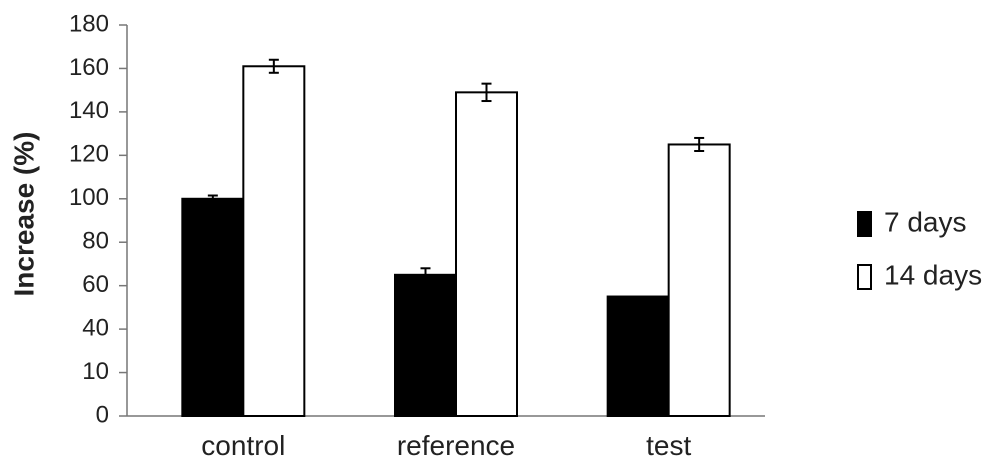 Image resolution: width=1000 pixels, height=465 pixels. What do you see at coordinates (89, 154) in the screenshot?
I see `y-tick-label: 120` at bounding box center [89, 154].